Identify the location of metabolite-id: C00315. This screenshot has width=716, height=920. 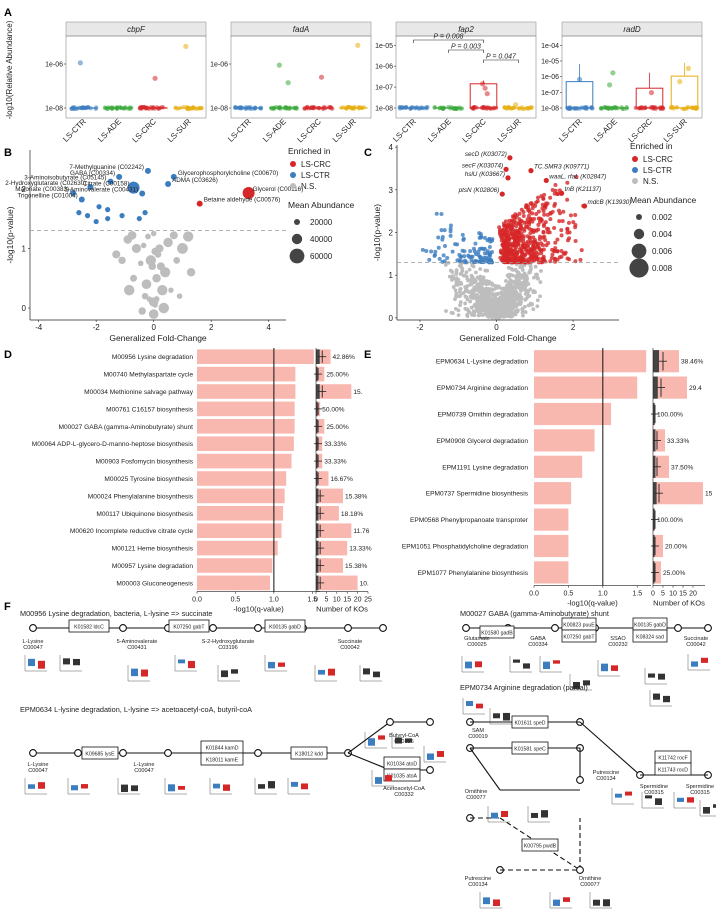
(700, 793).